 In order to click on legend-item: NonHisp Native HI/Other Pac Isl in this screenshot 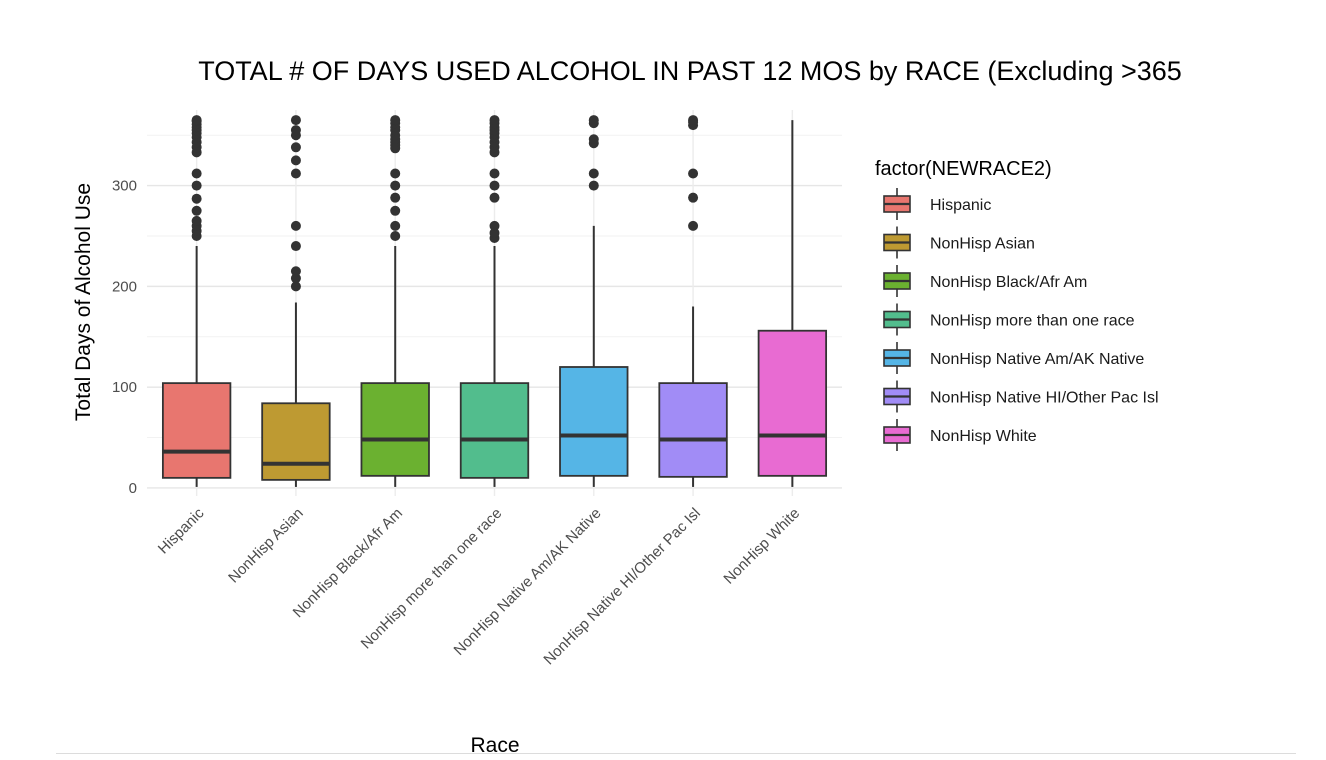, I will do `click(1021, 396)`.